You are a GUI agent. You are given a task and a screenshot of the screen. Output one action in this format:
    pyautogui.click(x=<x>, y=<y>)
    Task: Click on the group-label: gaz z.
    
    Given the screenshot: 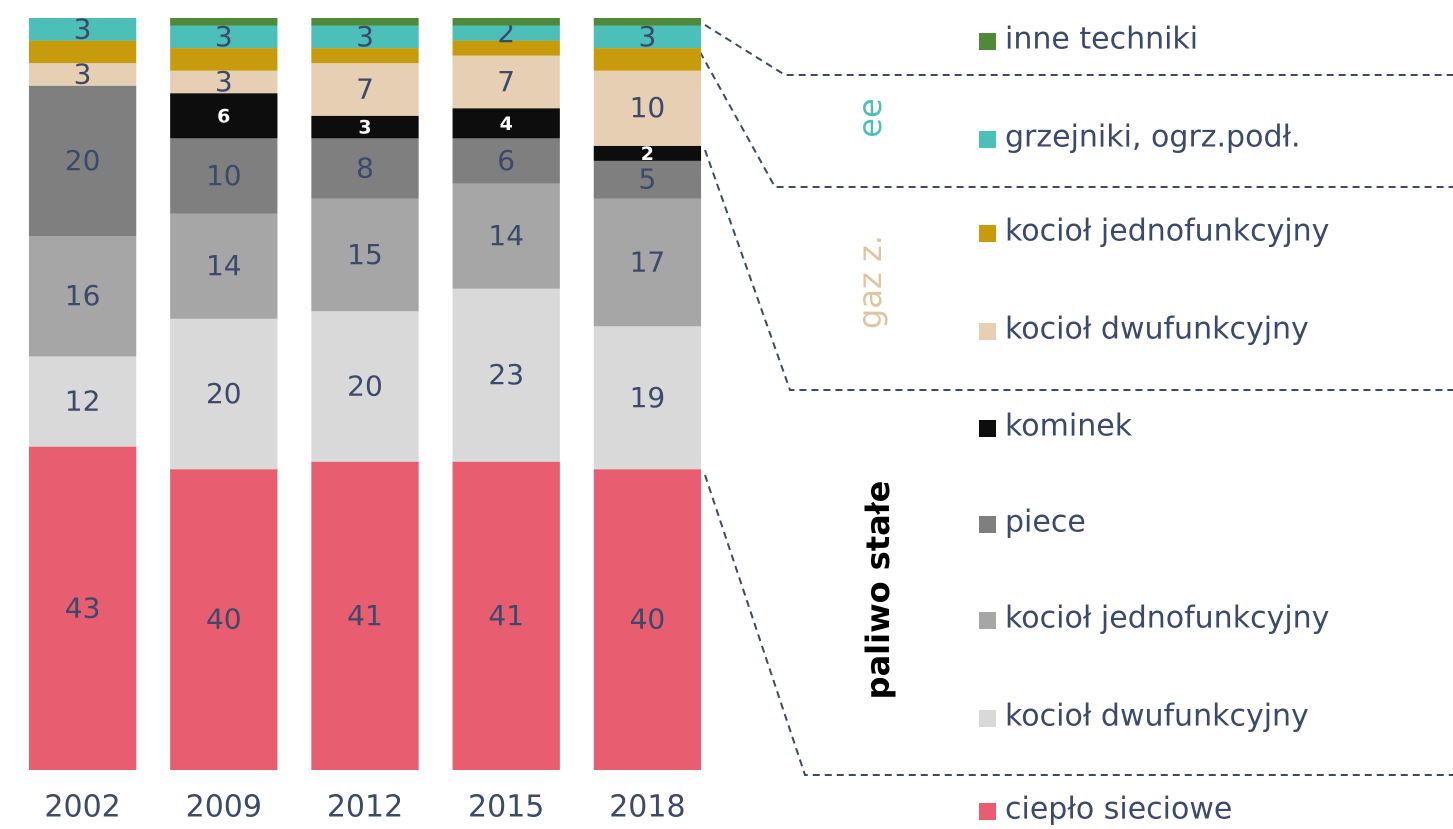 What is the action you would take?
    pyautogui.click(x=870, y=282)
    